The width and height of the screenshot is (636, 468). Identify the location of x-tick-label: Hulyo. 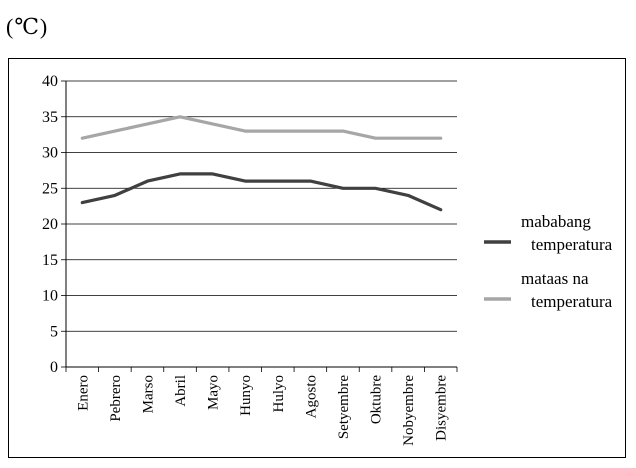
(279, 394).